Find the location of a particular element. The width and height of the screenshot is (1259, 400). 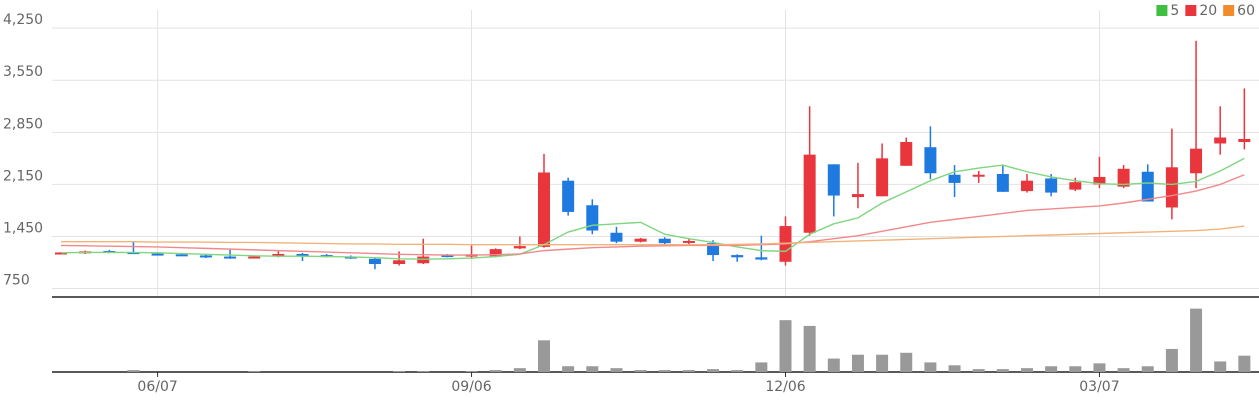

x-tick-label: 09/06 is located at coordinates (471, 387).